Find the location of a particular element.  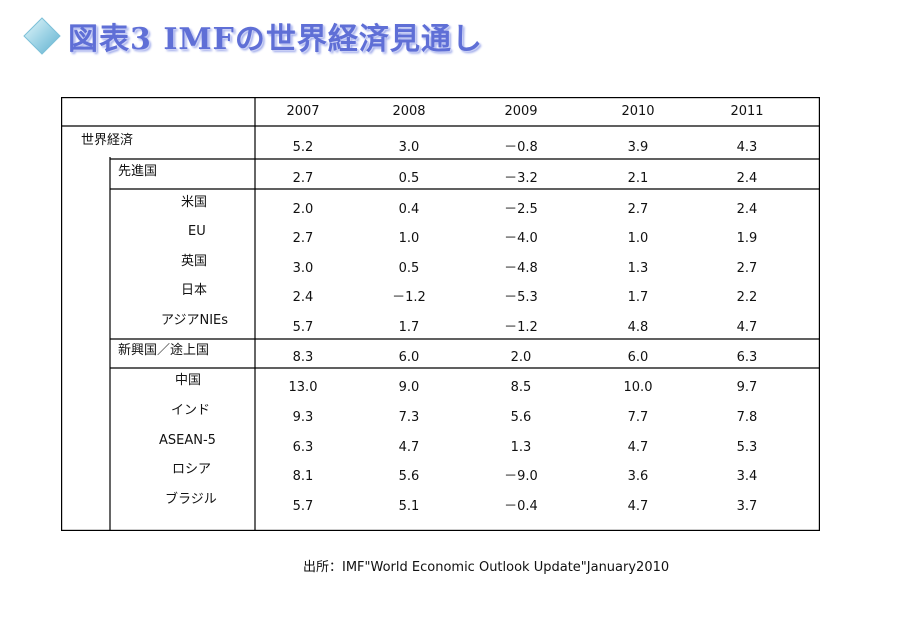

year-header: 2008 is located at coordinates (409, 111).